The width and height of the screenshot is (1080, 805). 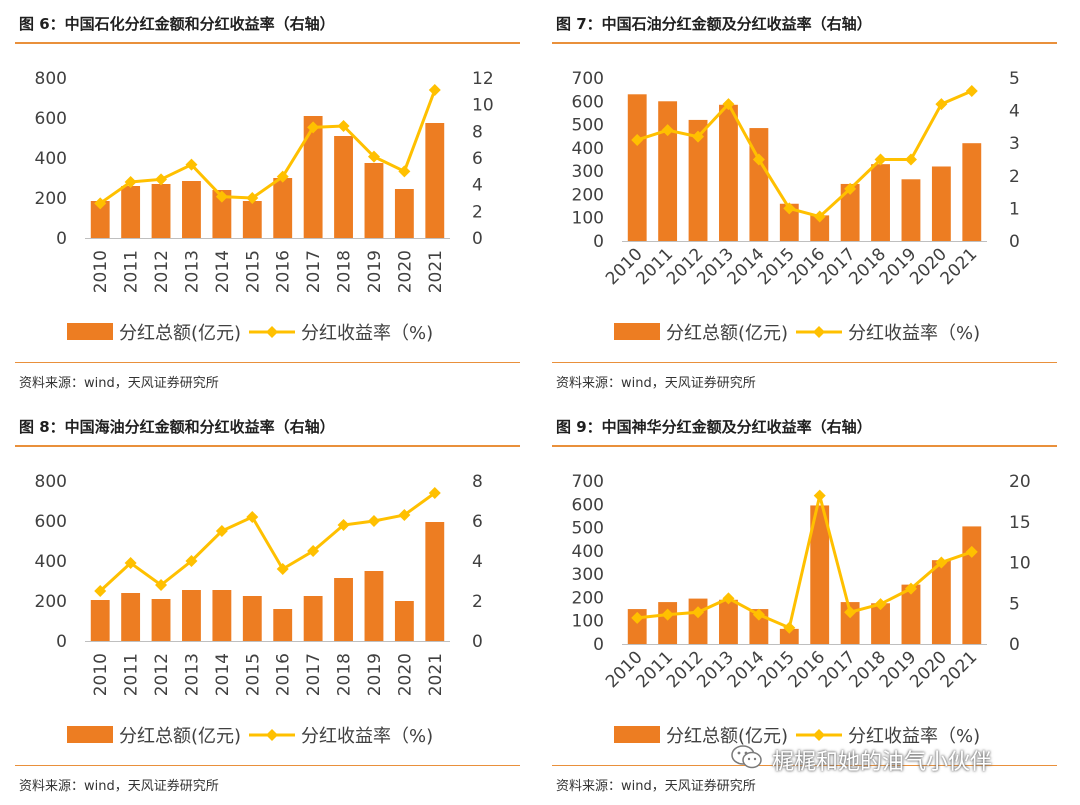 I want to click on y-right-tick-label: 1, so click(x=1014, y=209).